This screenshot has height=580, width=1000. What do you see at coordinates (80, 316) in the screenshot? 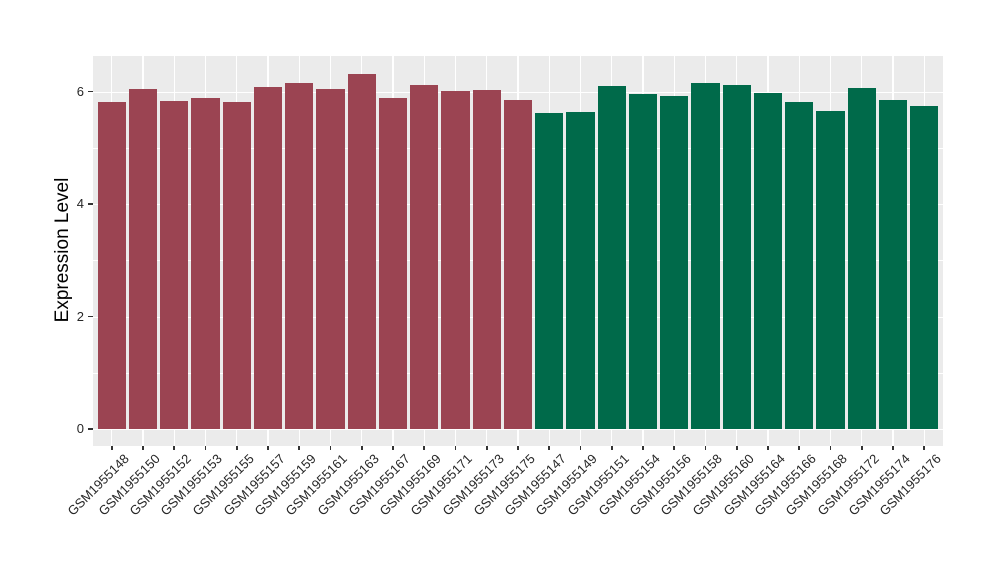
I see `y-tick-label: 2` at bounding box center [80, 316].